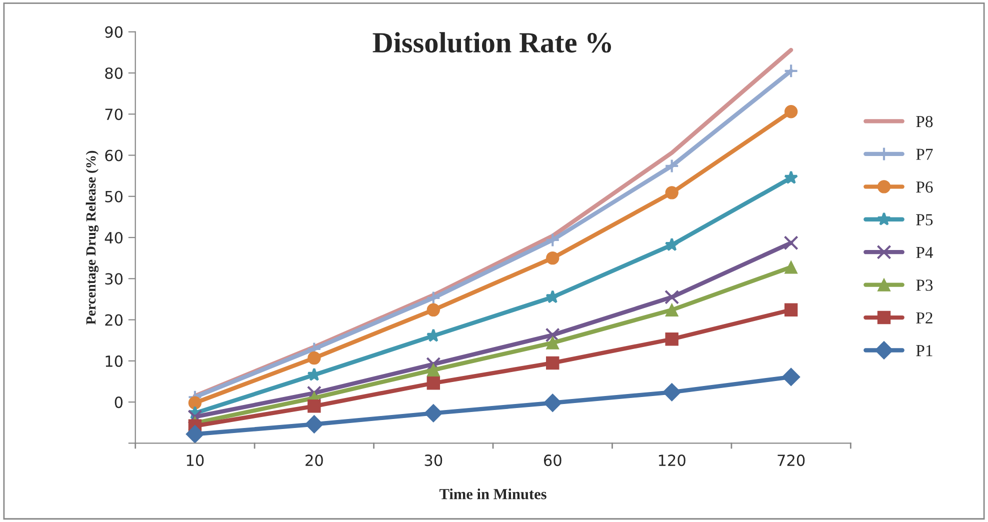 The image size is (988, 522). Describe the element at coordinates (114, 320) in the screenshot. I see `y-tick-label: 20` at that location.